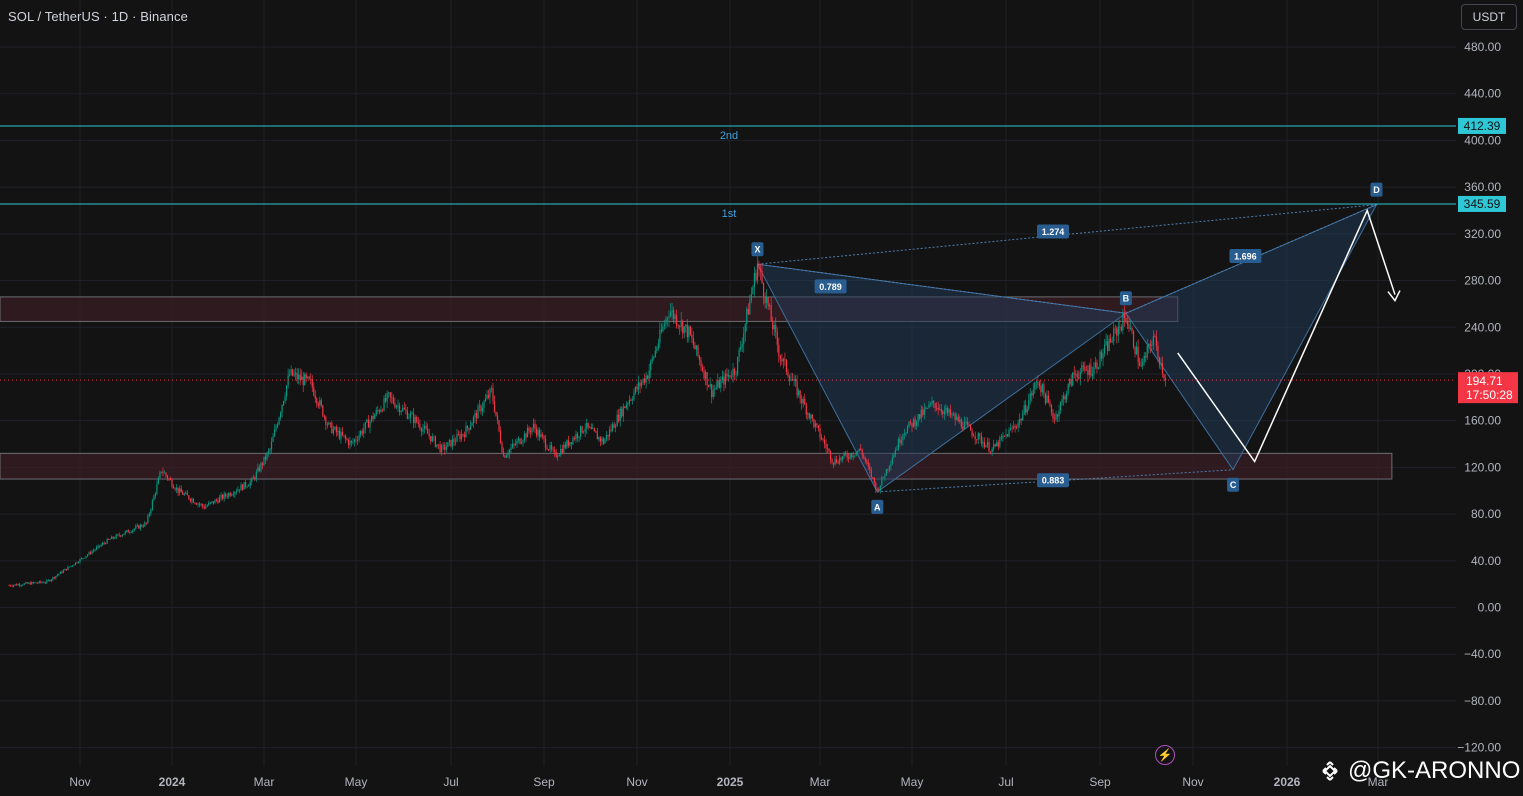 The width and height of the screenshot is (1523, 796). What do you see at coordinates (1165, 755) in the screenshot?
I see `lightning-icon: ⚡` at bounding box center [1165, 755].